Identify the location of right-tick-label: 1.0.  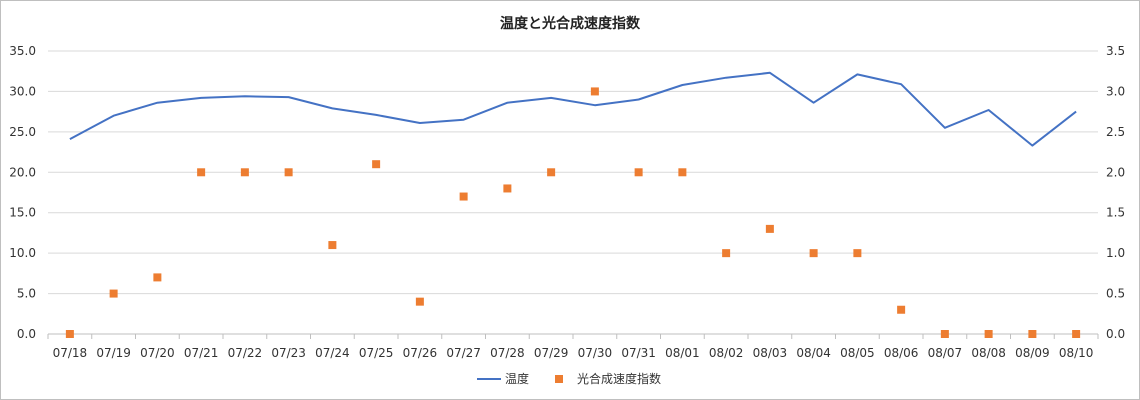
(1115, 253).